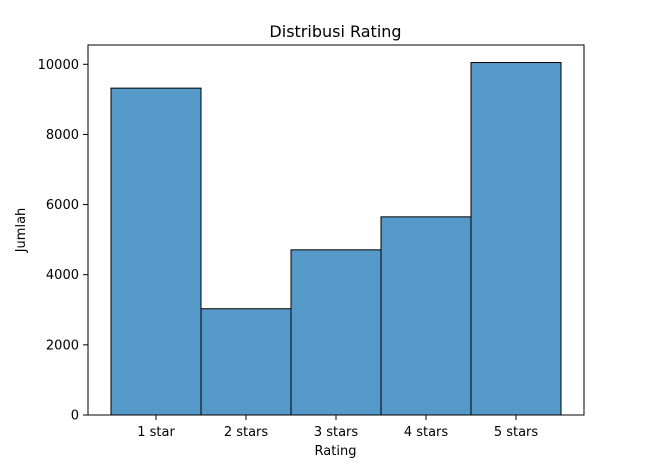  I want to click on y-tick-label: 10000, so click(58, 65).